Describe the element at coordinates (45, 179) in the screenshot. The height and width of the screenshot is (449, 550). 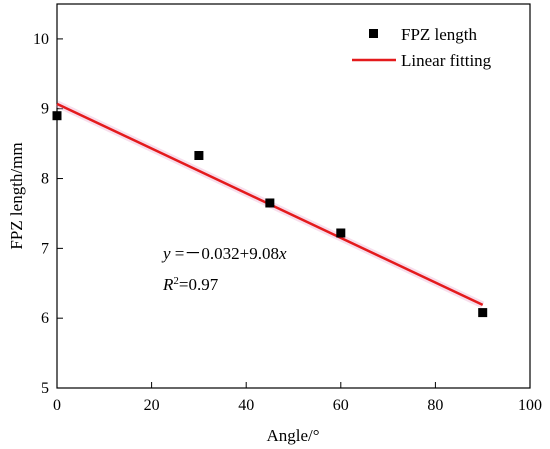
I see `y-tick-label: 8` at that location.